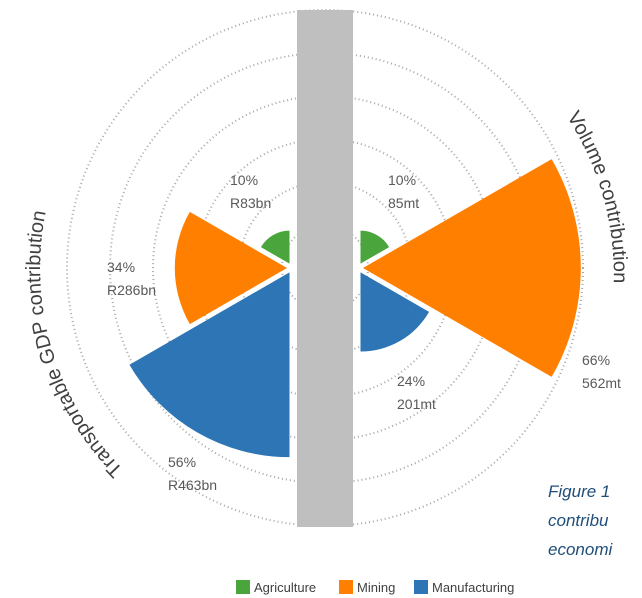  What do you see at coordinates (285, 587) in the screenshot?
I see `legend-label: Agriculture` at bounding box center [285, 587].